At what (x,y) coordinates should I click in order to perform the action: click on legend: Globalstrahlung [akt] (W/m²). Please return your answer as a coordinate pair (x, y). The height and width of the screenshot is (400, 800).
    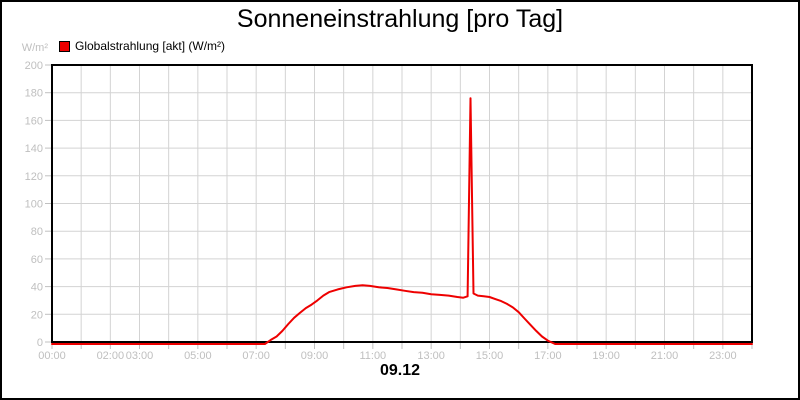
    Looking at the image, I should click on (142, 46).